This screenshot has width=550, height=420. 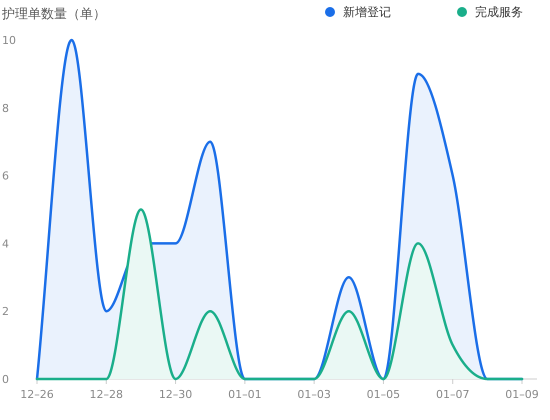 What do you see at coordinates (5, 243) in the screenshot?
I see `y-tick-label: 4` at bounding box center [5, 243].